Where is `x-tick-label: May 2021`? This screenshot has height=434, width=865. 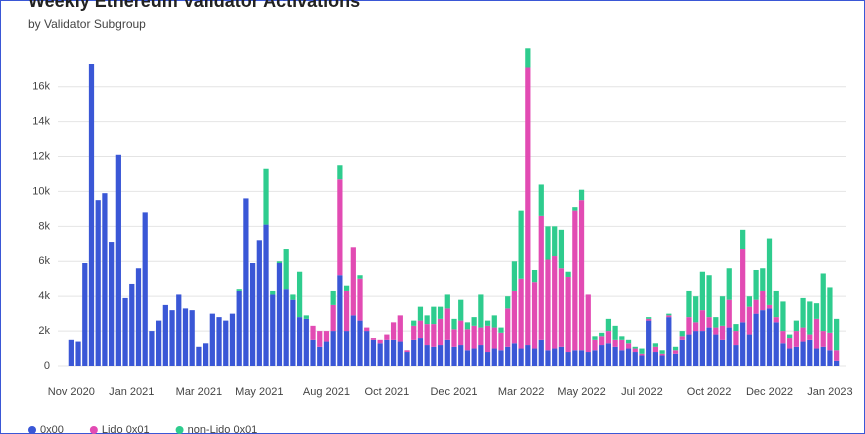
x-tick-label: May 2021 is located at coordinates (259, 392).